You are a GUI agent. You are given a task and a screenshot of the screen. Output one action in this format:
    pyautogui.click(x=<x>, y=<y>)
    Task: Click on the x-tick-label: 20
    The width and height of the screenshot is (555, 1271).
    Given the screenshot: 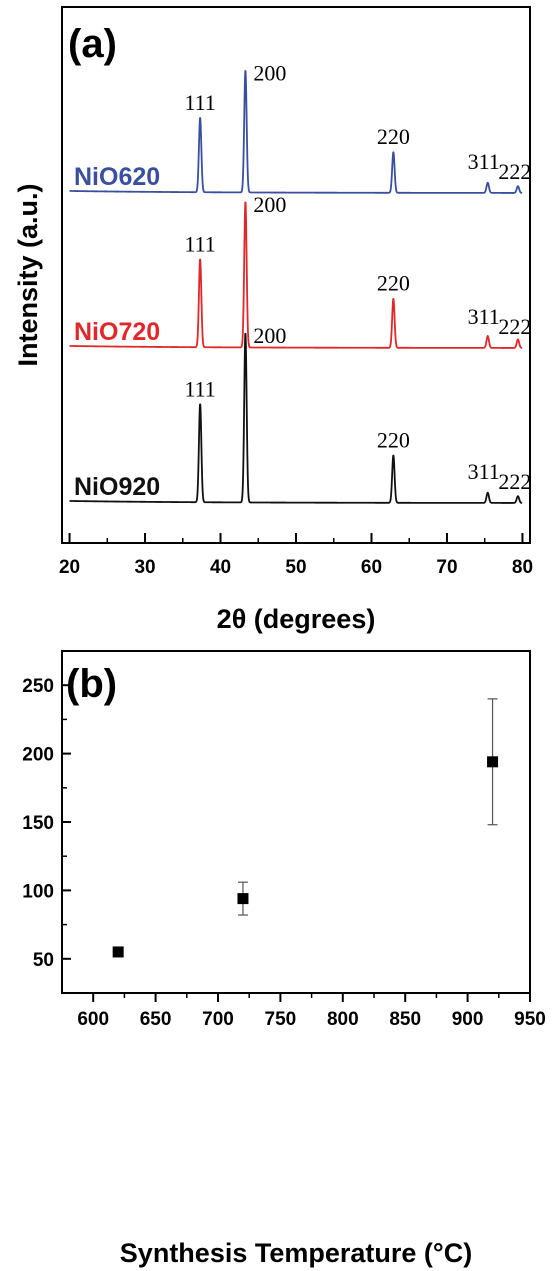 What is the action you would take?
    pyautogui.click(x=69, y=567)
    